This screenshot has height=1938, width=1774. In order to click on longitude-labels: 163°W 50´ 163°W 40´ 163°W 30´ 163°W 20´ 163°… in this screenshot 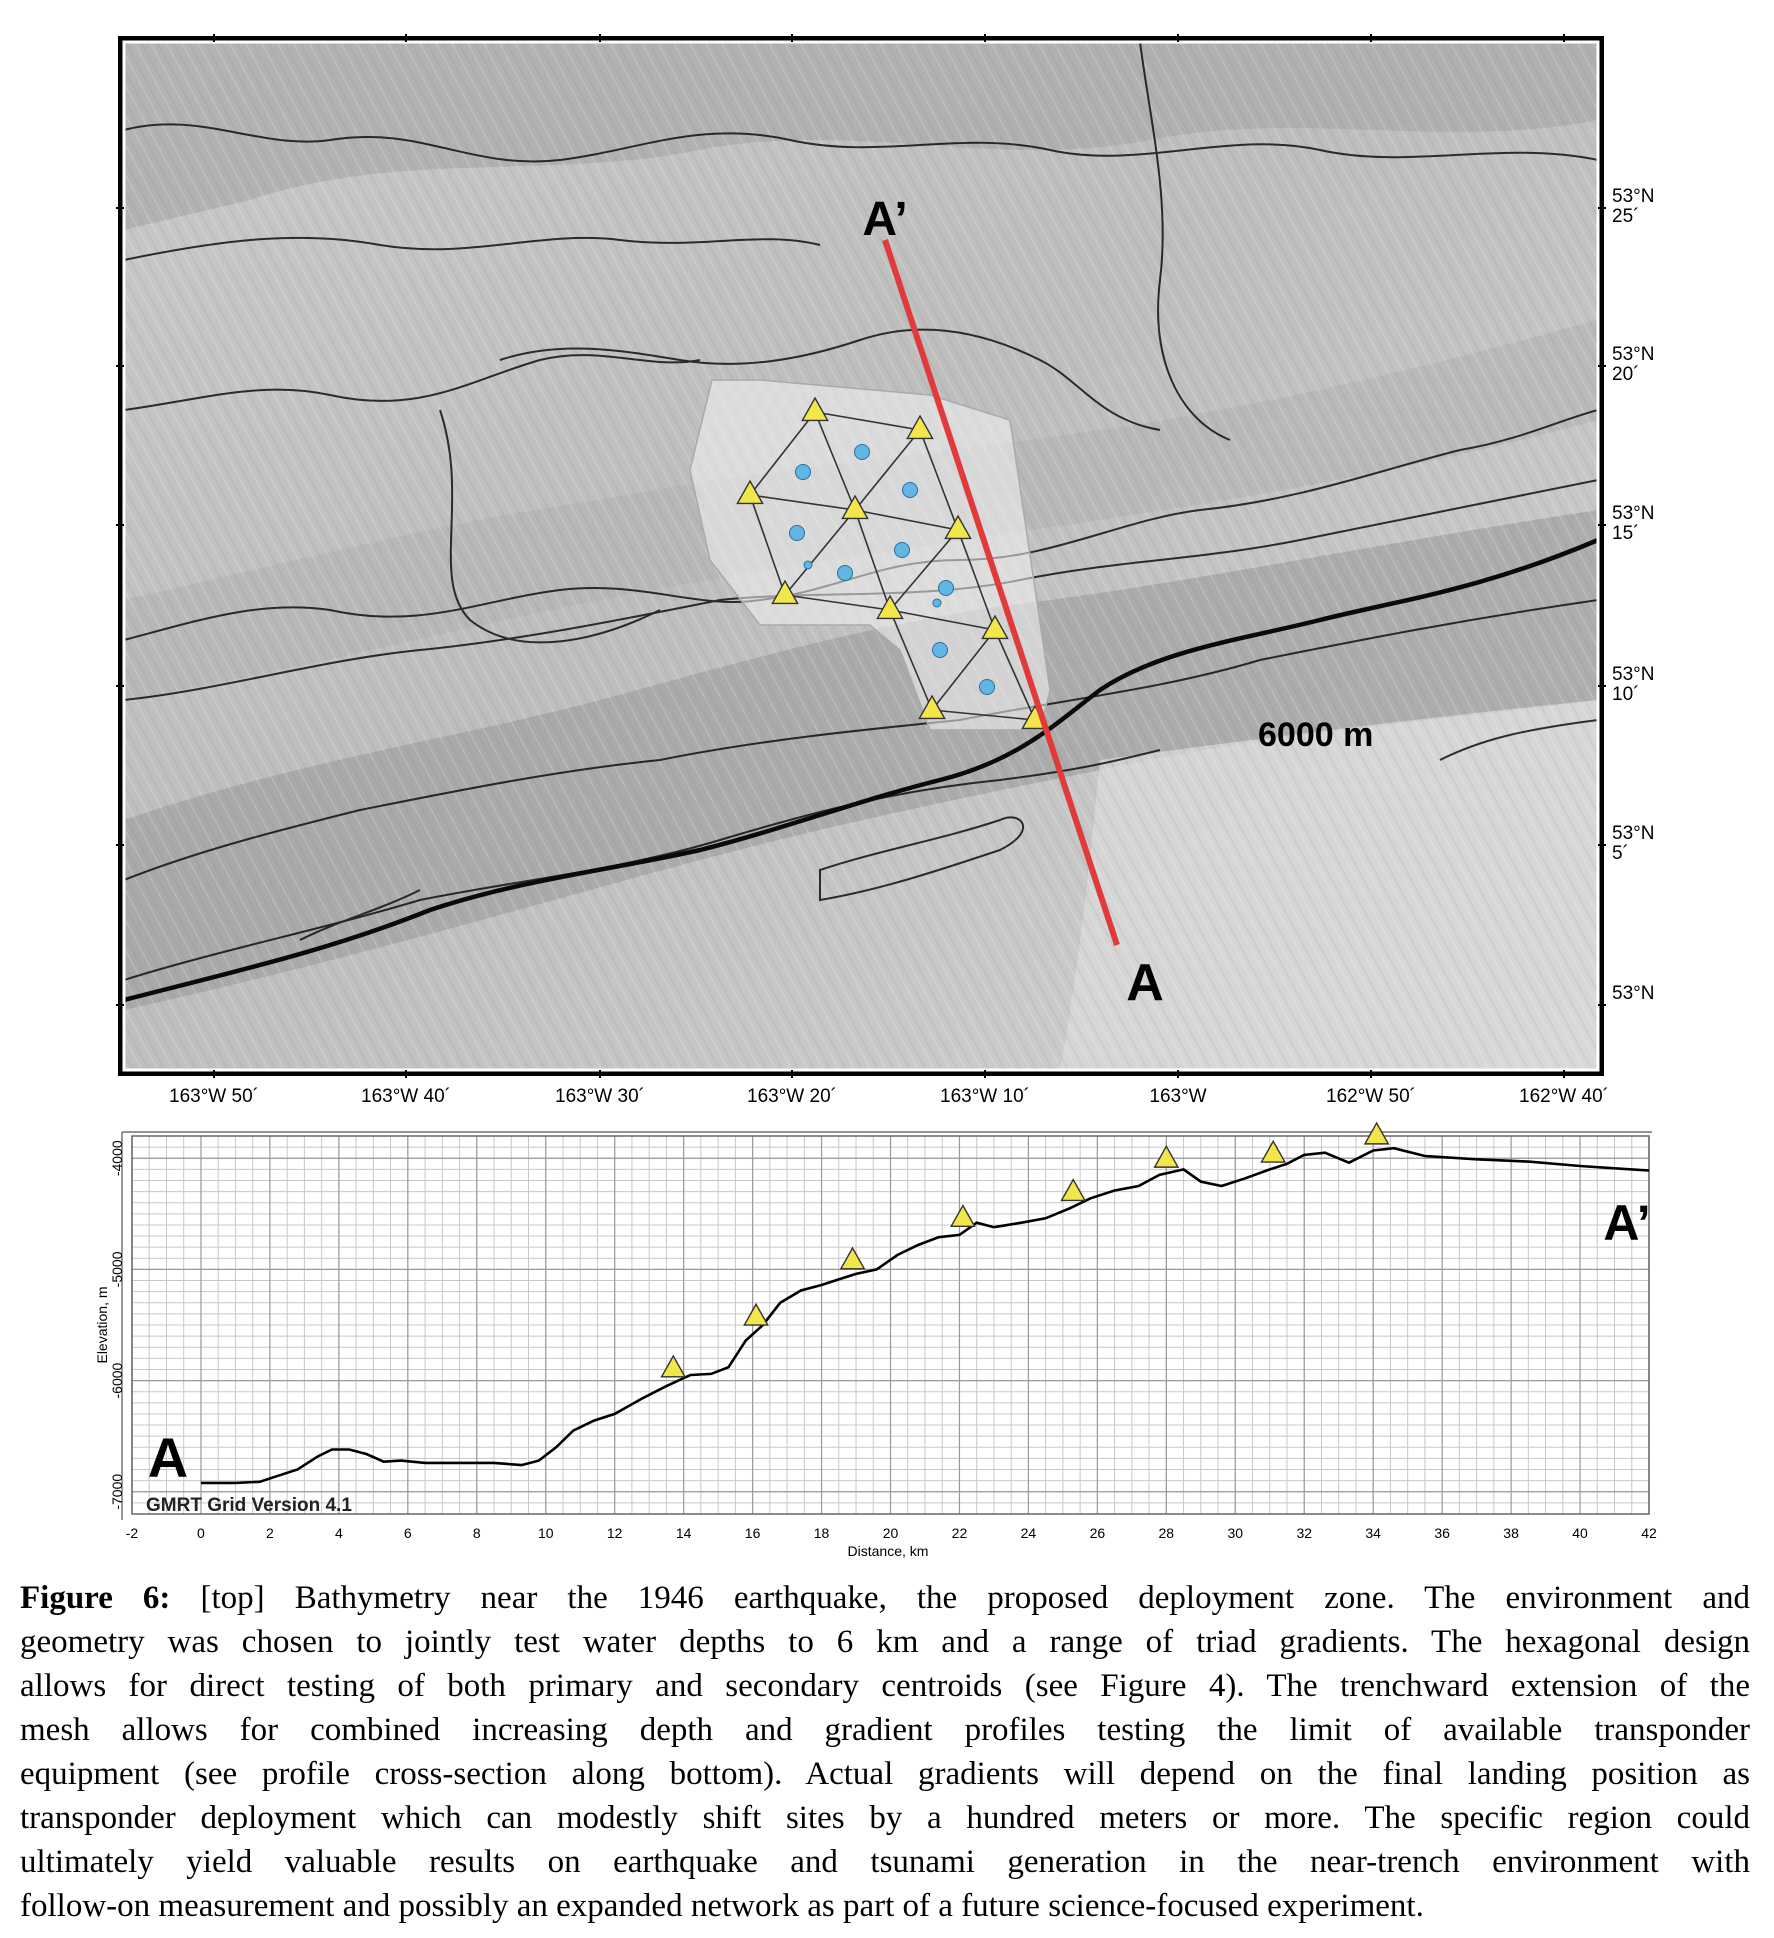, I will do `click(889, 1096)`.